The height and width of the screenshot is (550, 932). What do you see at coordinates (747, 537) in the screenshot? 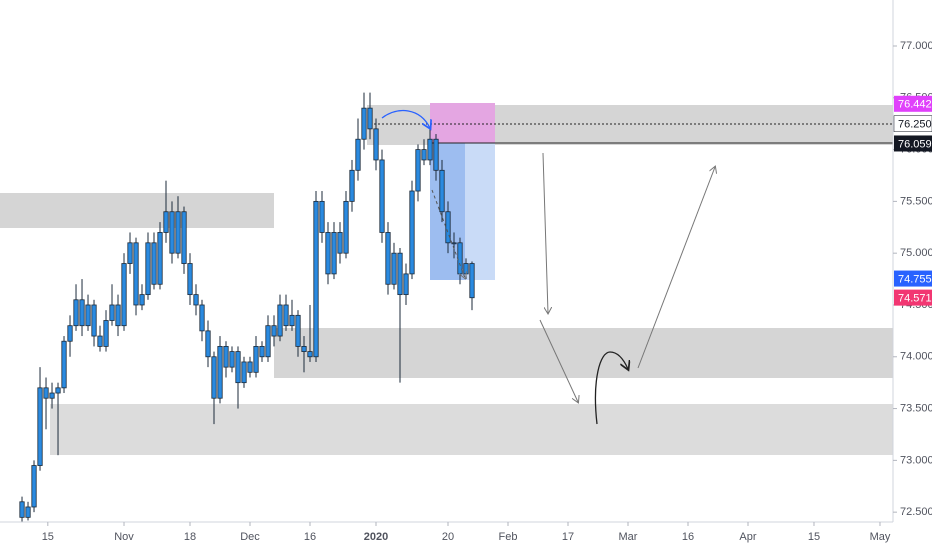
I see `x-tick-label: Apr` at bounding box center [747, 537].